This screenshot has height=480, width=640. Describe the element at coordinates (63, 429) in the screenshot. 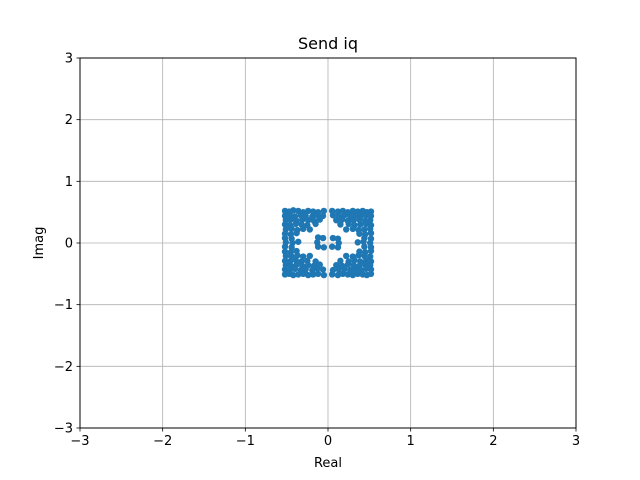

I see `y-tick-label: −3` at that location.